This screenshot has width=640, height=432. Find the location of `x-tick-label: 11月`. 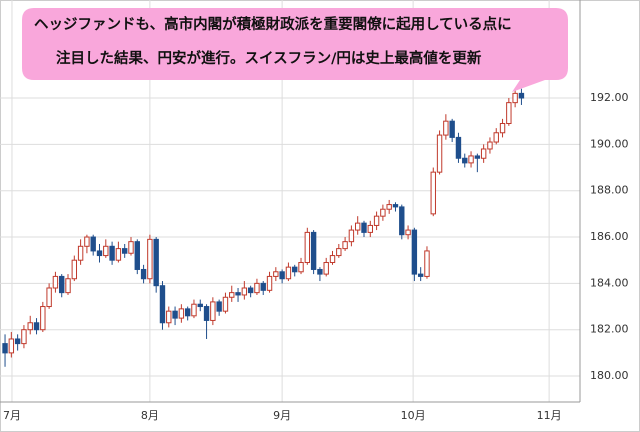

x-tick-label: 11月 is located at coordinates (549, 415).